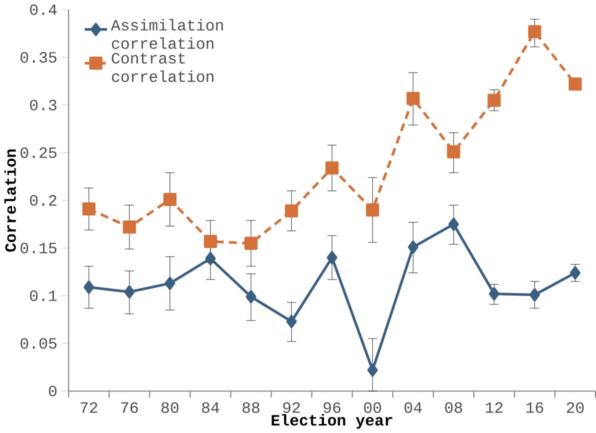  Describe the element at coordinates (10, 200) in the screenshot. I see `y-axis-title: Correlation` at that location.